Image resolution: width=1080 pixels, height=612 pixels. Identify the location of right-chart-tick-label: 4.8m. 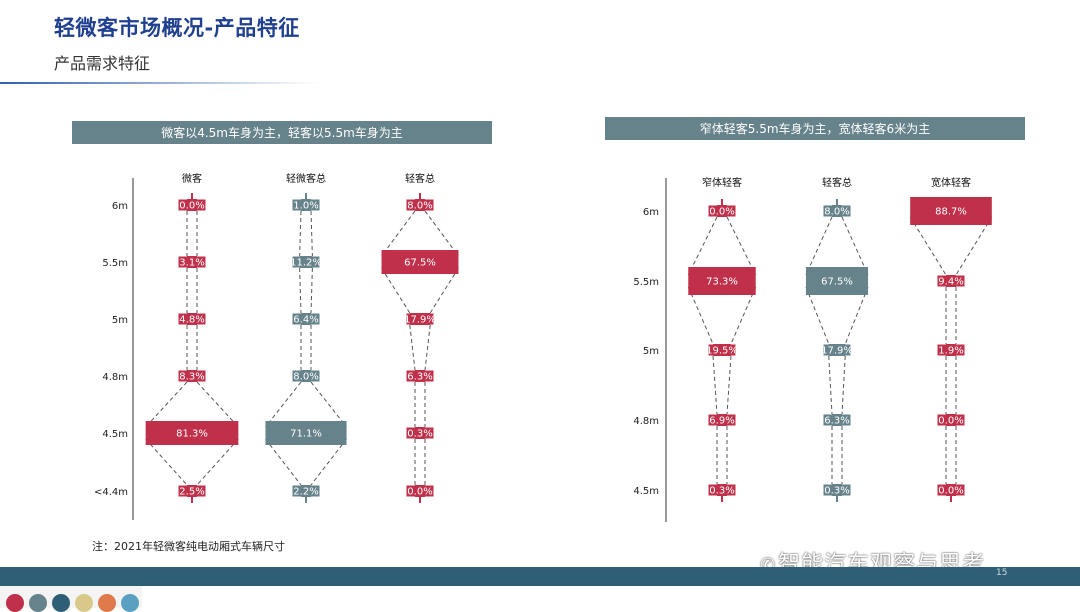
(646, 421).